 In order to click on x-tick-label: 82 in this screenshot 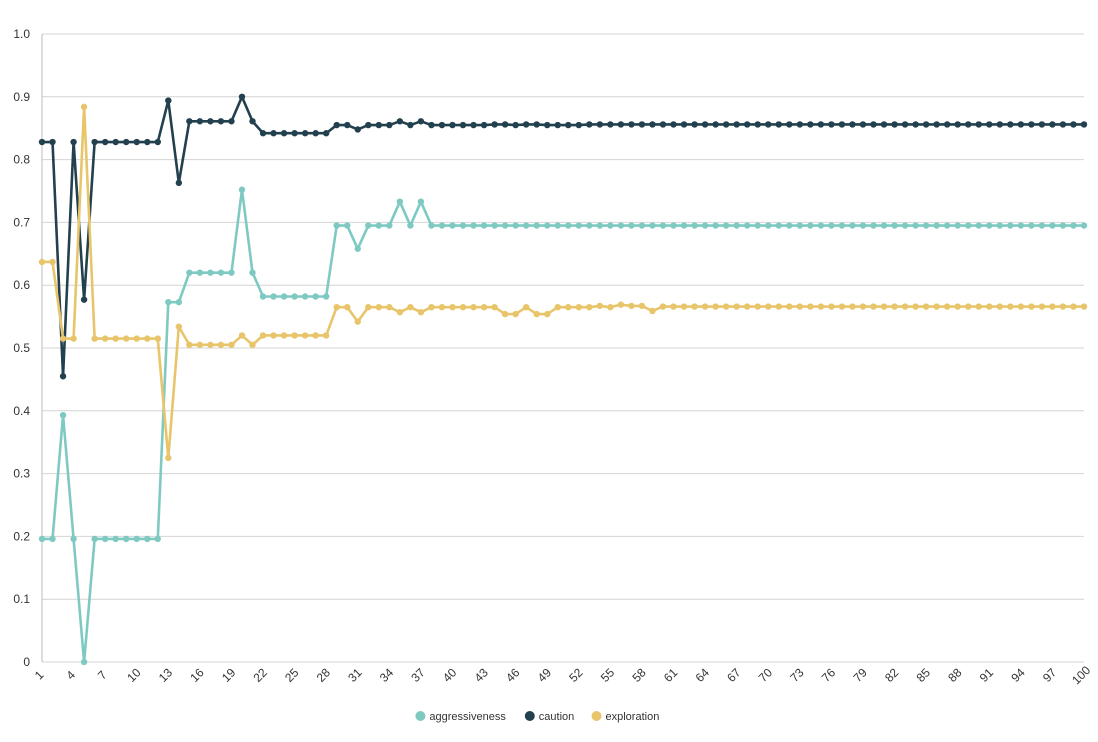, I will do `click(892, 675)`.